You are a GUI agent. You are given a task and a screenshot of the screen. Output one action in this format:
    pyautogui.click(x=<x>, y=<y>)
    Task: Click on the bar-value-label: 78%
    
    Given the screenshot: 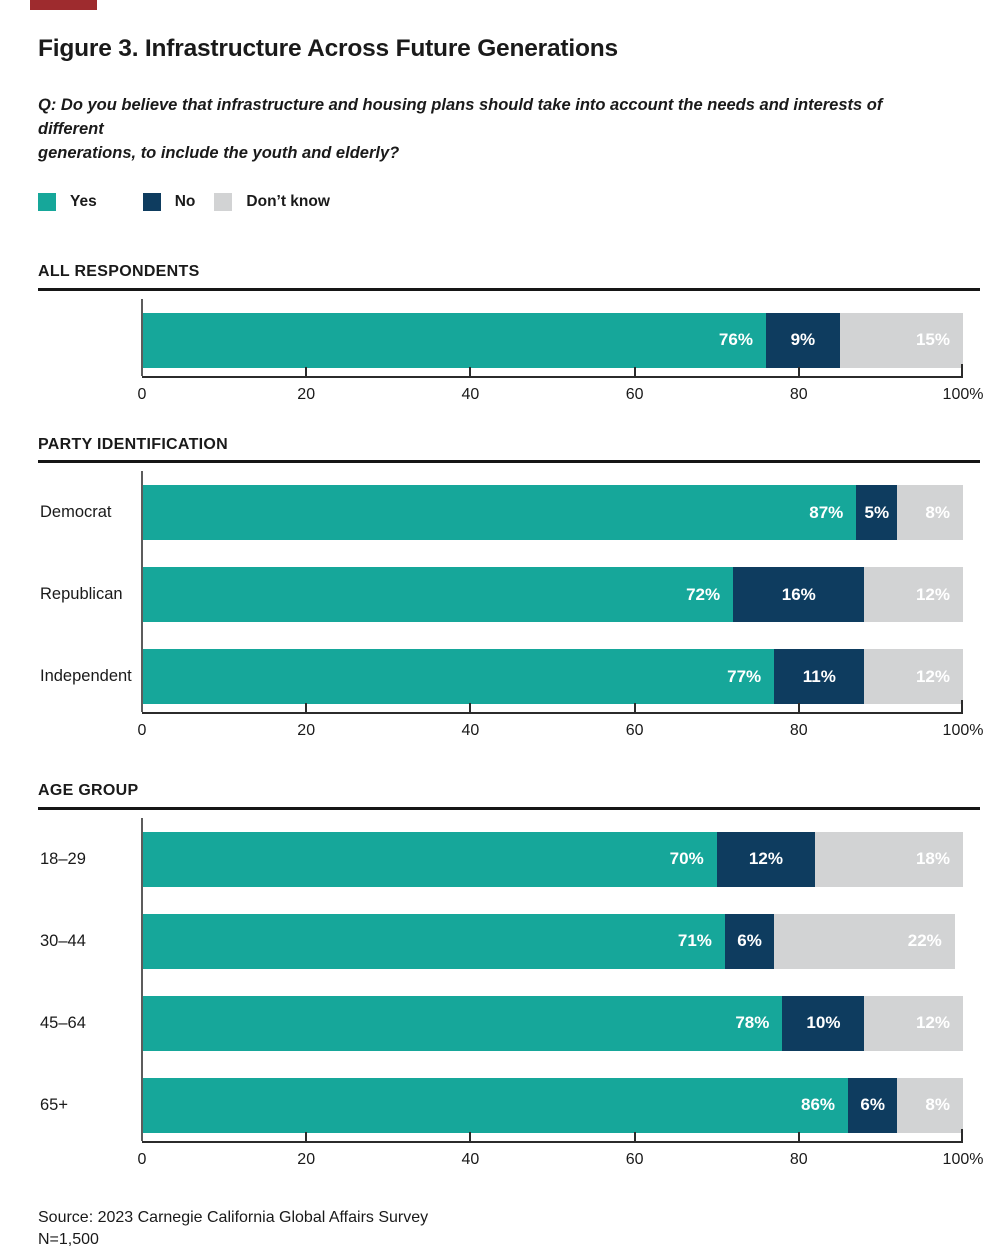 What is the action you would take?
    pyautogui.click(x=752, y=1023)
    